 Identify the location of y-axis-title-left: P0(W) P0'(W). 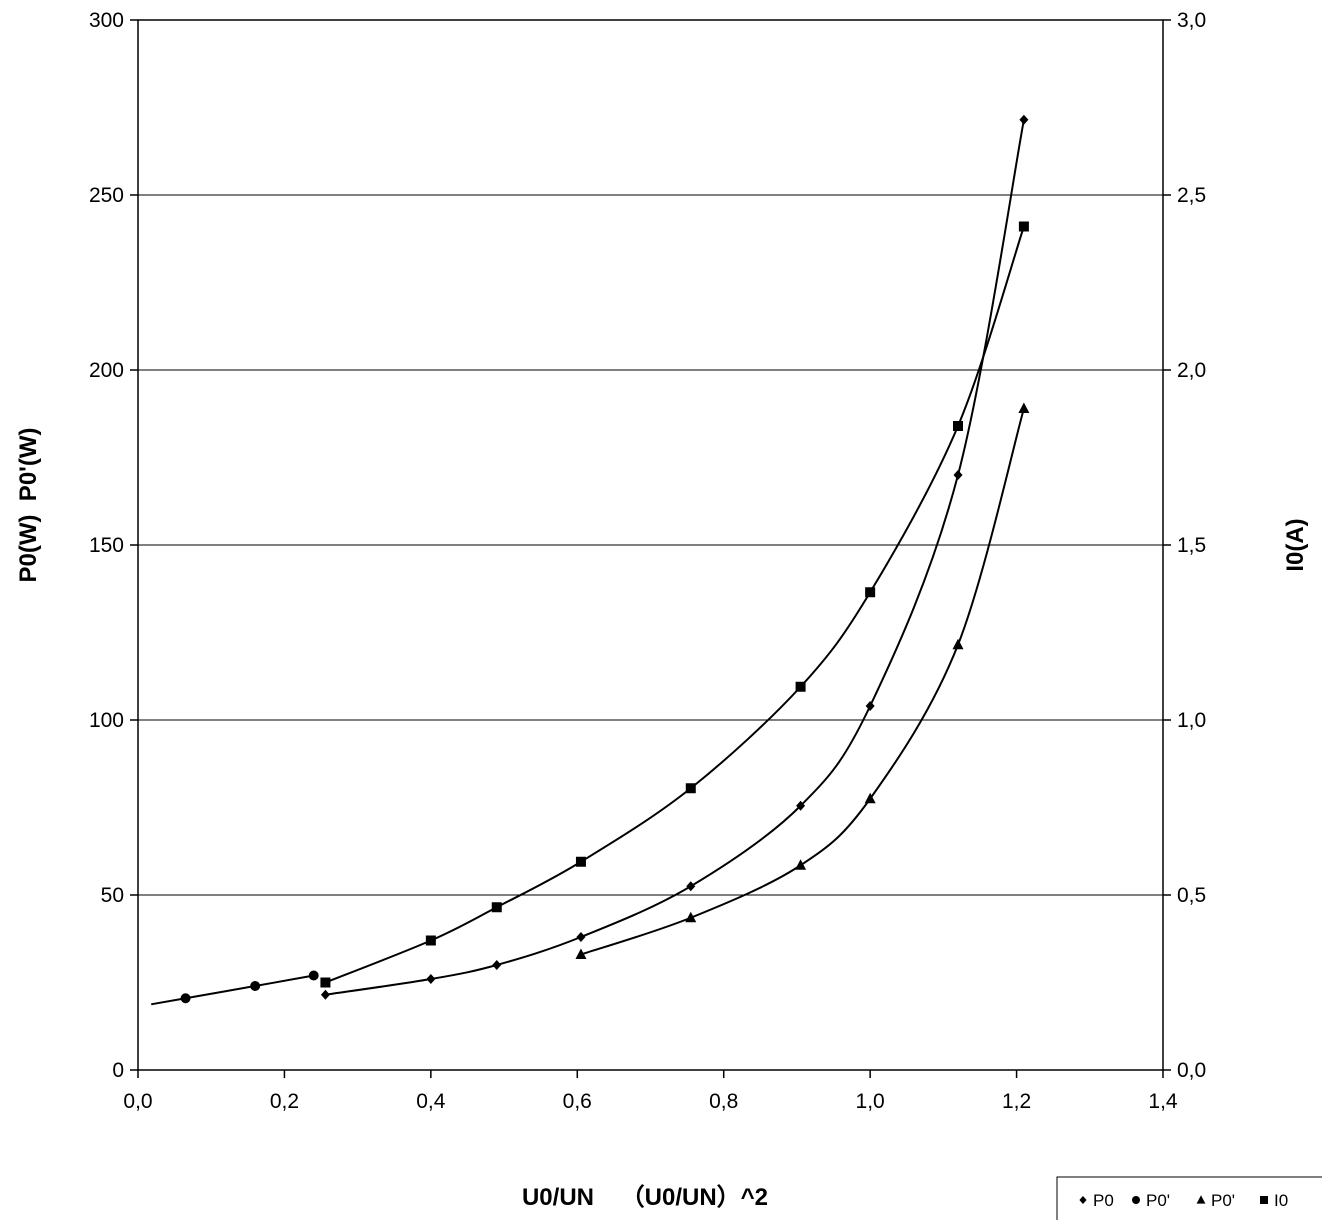
(28, 504).